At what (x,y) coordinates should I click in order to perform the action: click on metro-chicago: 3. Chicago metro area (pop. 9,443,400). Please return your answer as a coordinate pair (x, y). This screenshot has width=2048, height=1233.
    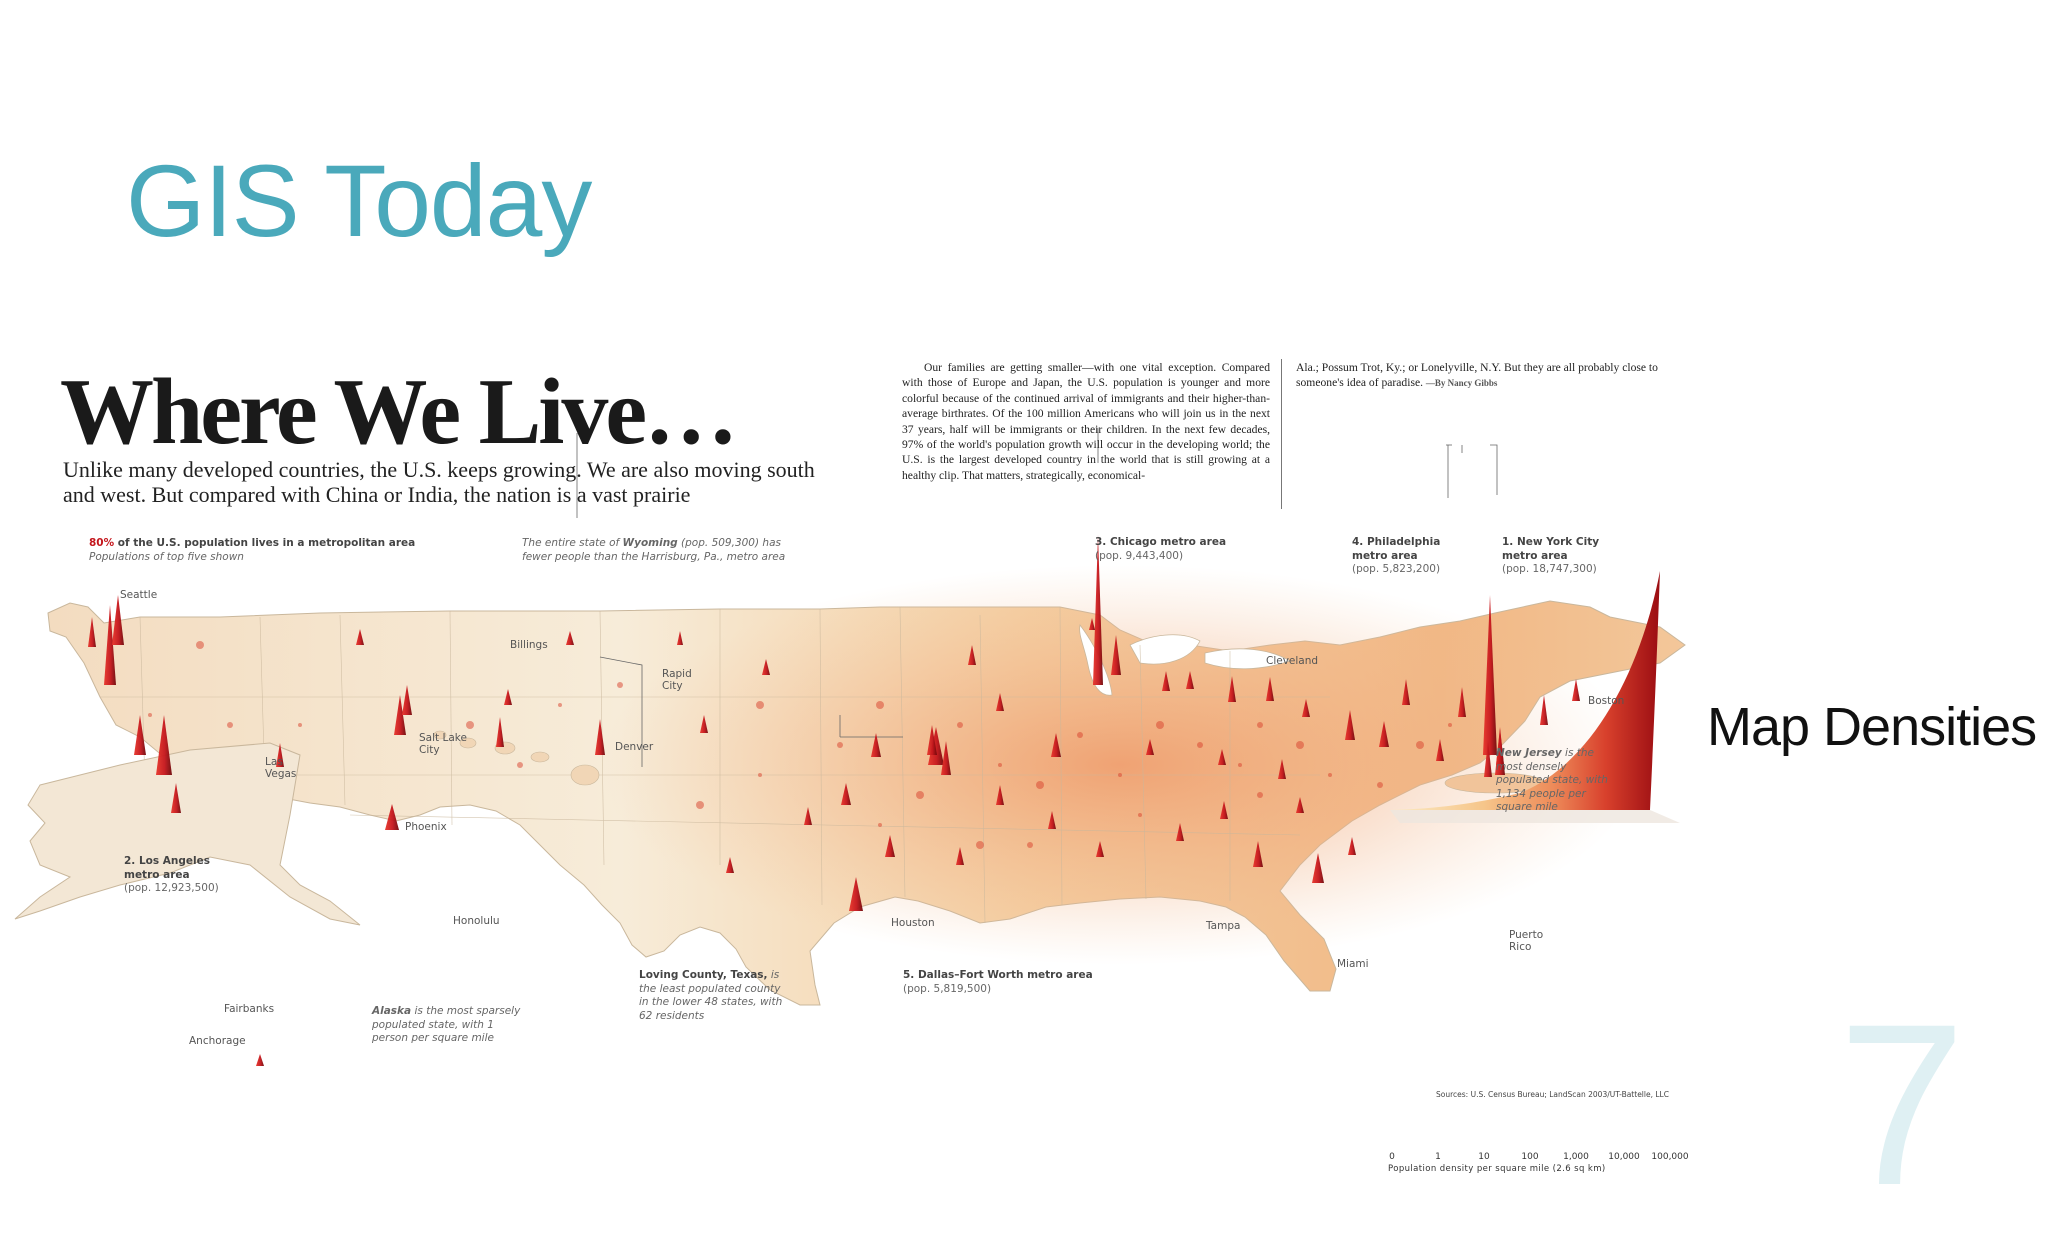
    Looking at the image, I should click on (1161, 549).